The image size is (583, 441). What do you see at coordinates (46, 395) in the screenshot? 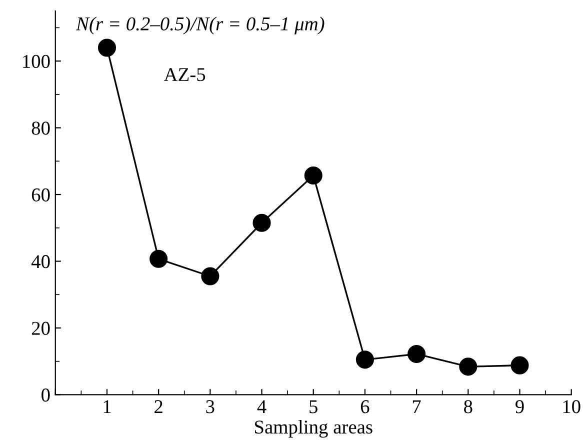
I see `y-tick-label: 0` at bounding box center [46, 395].